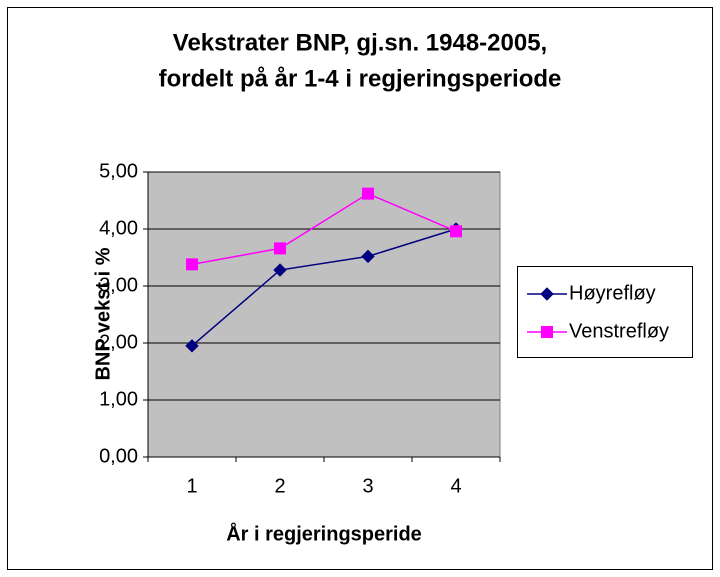  I want to click on x-tick-label: 1, so click(191, 486).